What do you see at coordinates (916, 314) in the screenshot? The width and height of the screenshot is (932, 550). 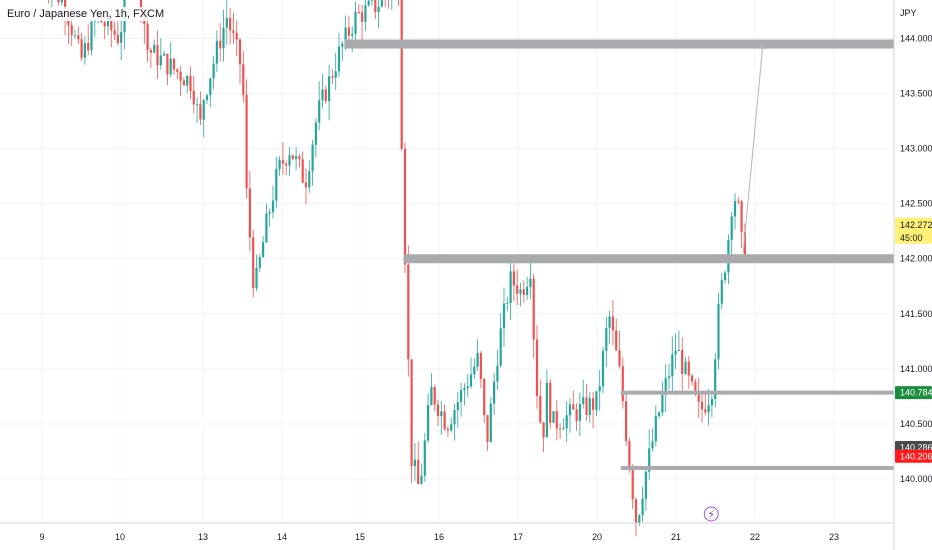 I see `price-tick-label: 141.500` at bounding box center [916, 314].